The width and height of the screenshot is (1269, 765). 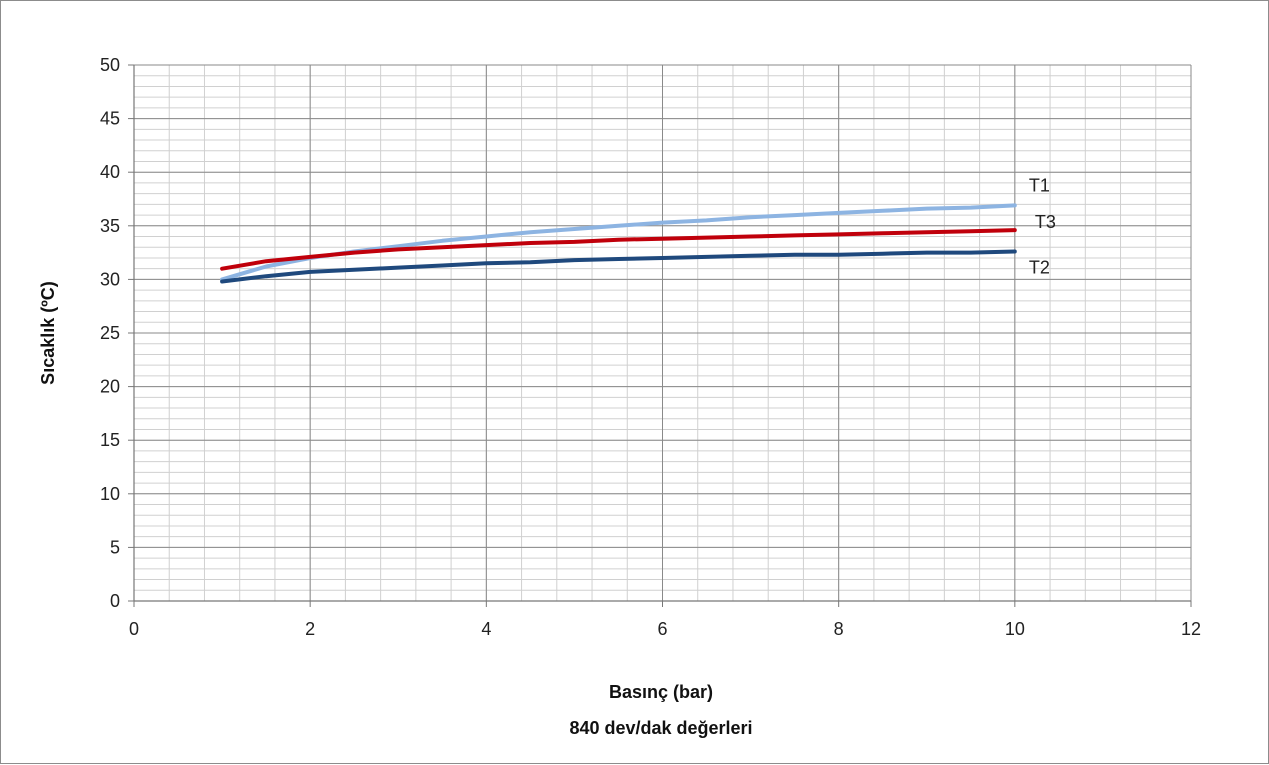 What do you see at coordinates (839, 629) in the screenshot?
I see `x-tick-label: 8` at bounding box center [839, 629].